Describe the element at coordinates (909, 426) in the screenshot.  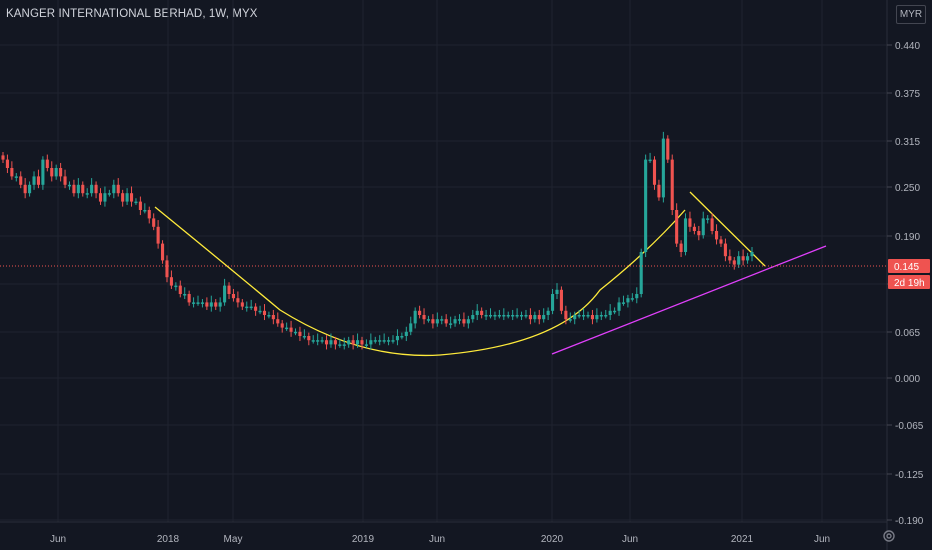
I see `price-tick-label: -0.065` at that location.